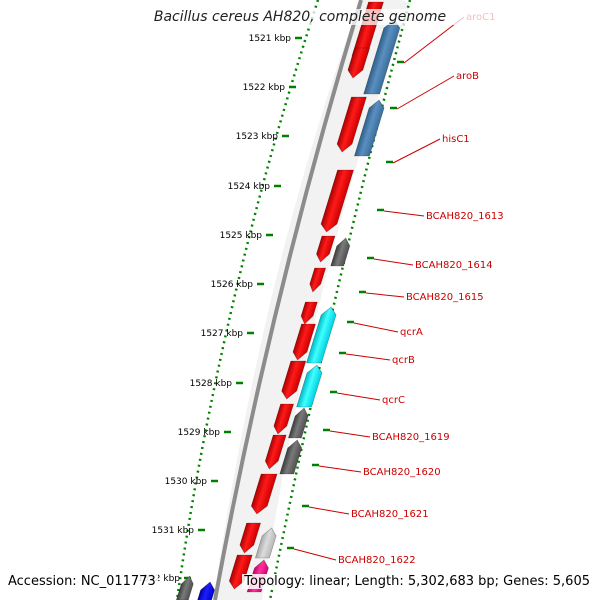 The width and height of the screenshot is (600, 600). What do you see at coordinates (257, 137) in the screenshot?
I see `scale-tick-label: 1523 kbp` at bounding box center [257, 137].